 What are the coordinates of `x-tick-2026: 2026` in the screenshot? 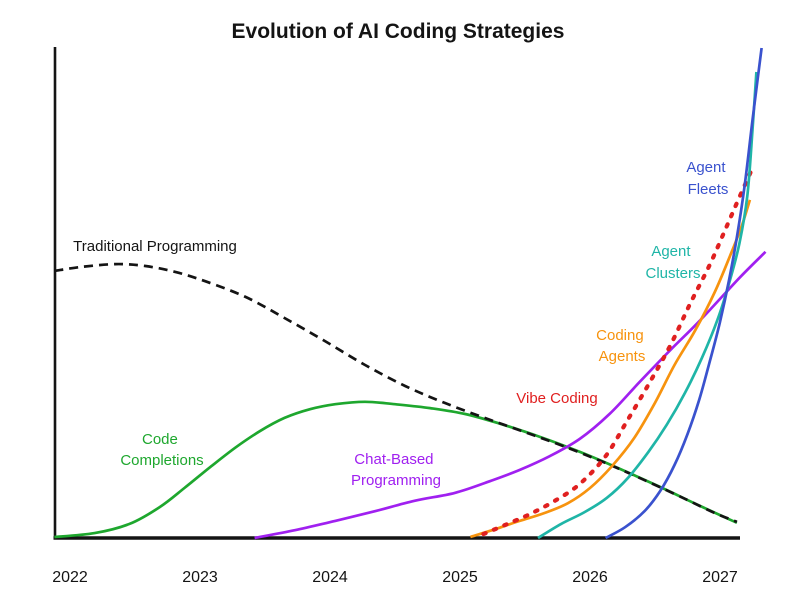 It's located at (590, 577).